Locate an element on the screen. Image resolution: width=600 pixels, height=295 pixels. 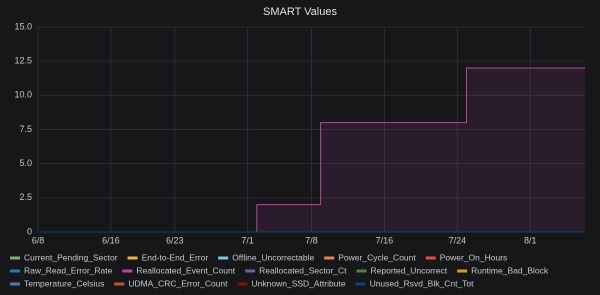
y-tick-label: 12.5 is located at coordinates (23, 61).